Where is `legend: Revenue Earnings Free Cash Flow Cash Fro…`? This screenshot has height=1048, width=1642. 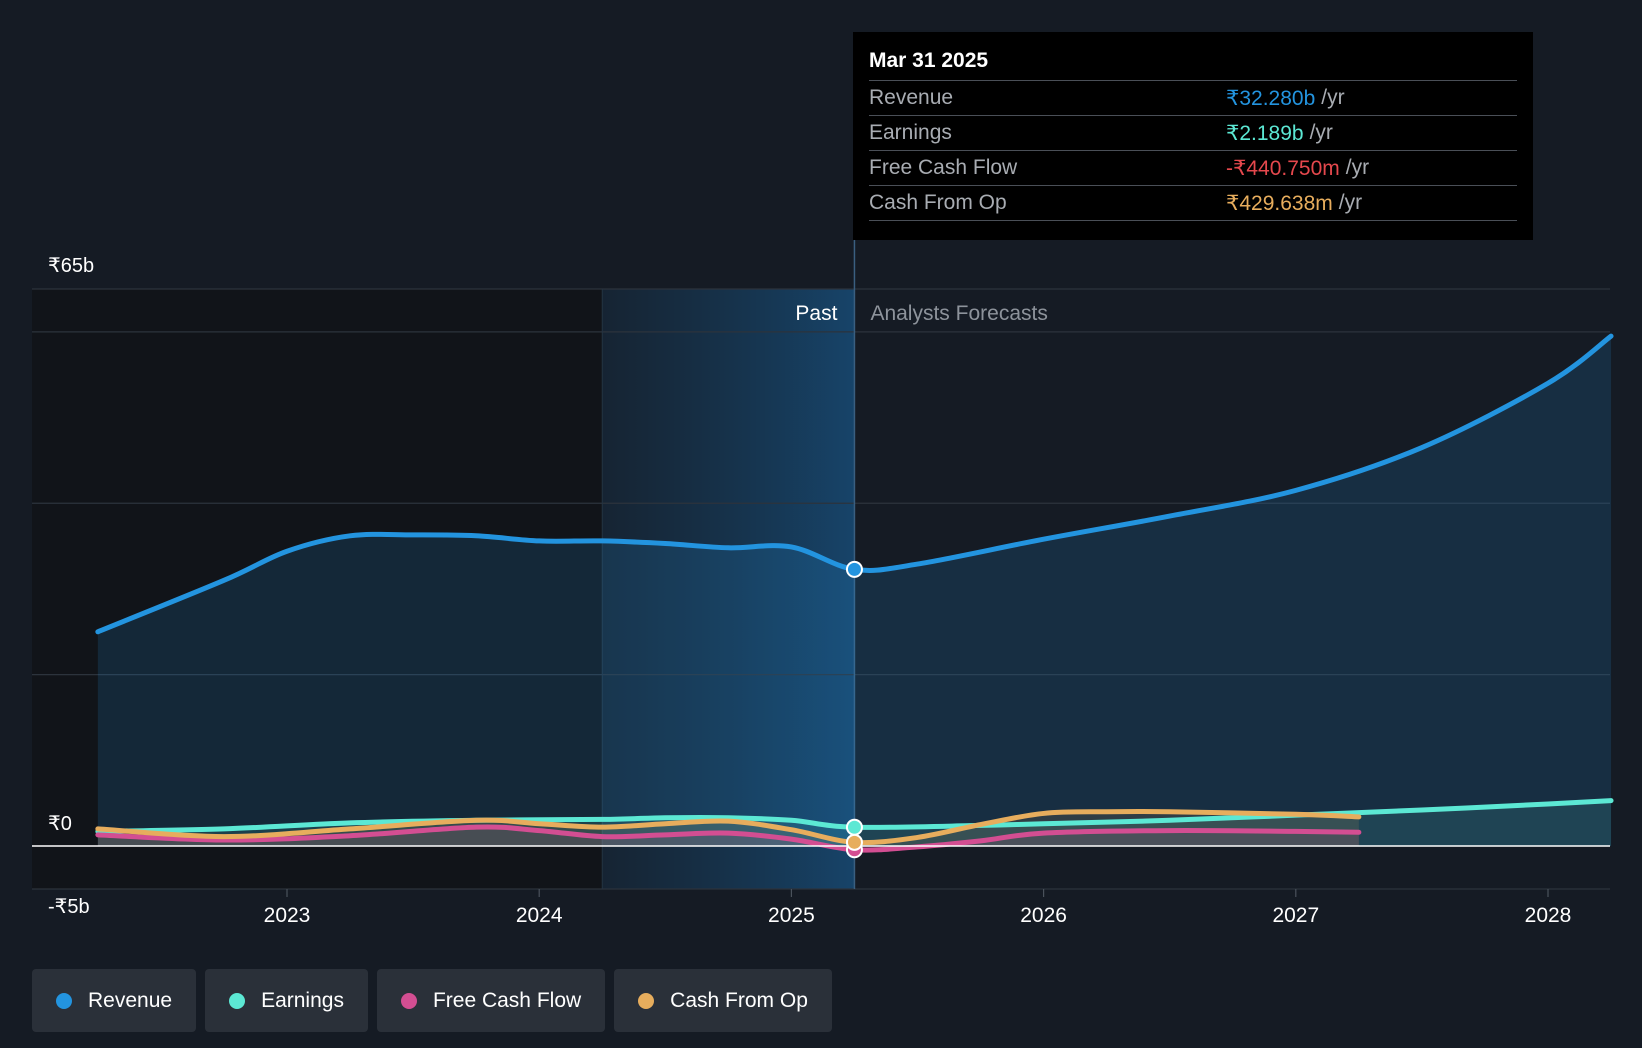 legend: Revenue Earnings Free Cash Flow Cash Fro… is located at coordinates (432, 1000).